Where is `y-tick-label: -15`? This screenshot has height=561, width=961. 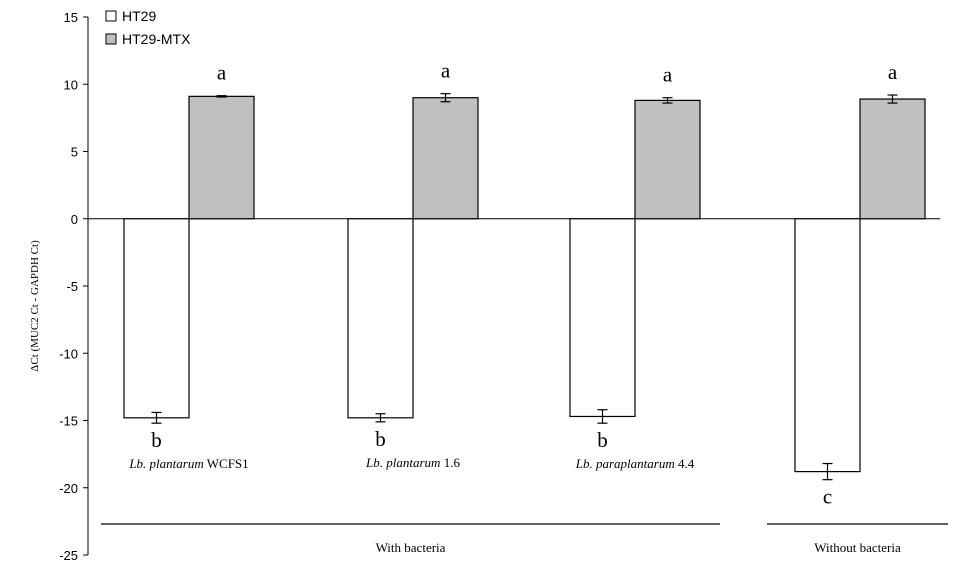 y-tick-label: -15 is located at coordinates (68, 421).